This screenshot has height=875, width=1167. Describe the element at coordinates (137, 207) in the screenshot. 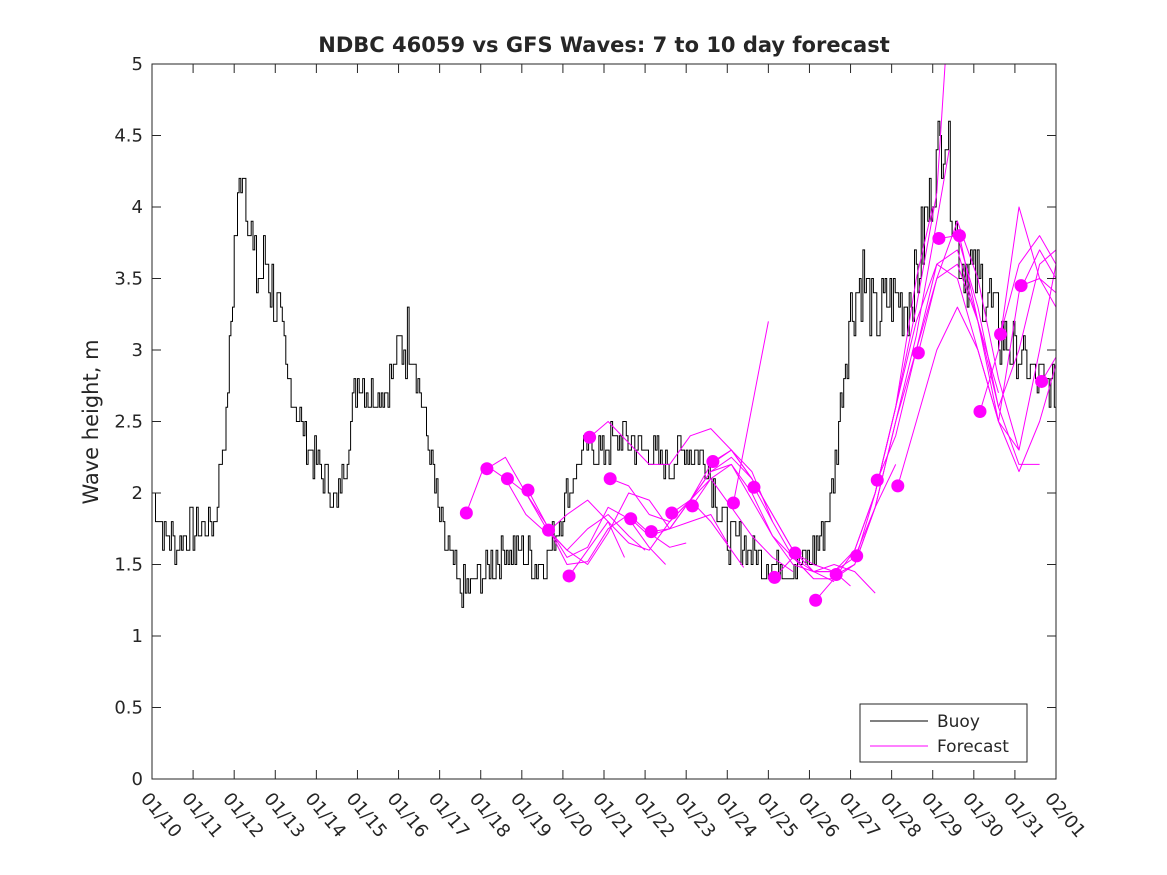

I see `y-tick-label: 4` at that location.